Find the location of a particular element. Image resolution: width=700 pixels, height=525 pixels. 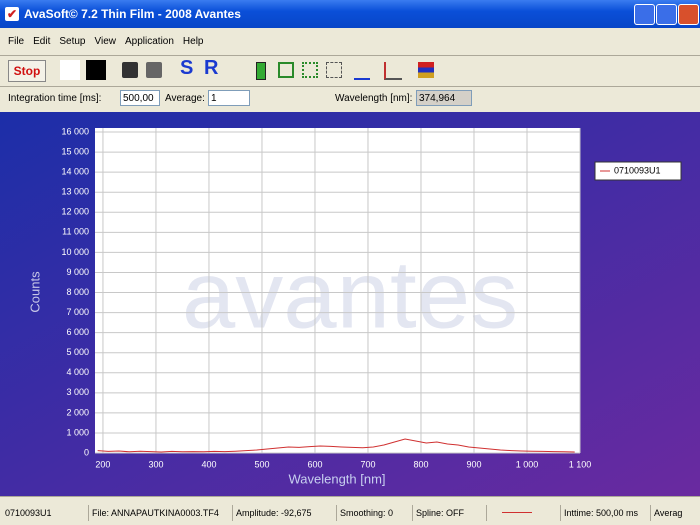

status-field: Averag is located at coordinates (675, 513).